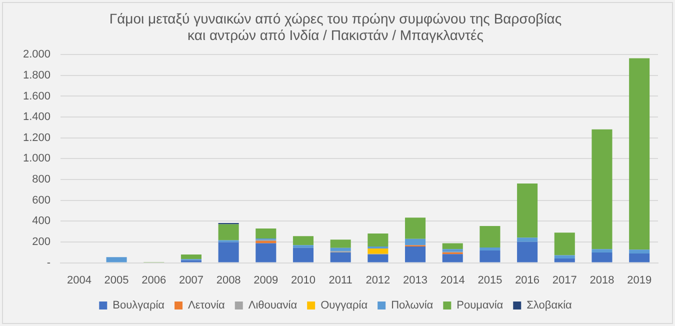 Image resolution: width=675 pixels, height=326 pixels. Describe the element at coordinates (36, 158) in the screenshot. I see `y-tick-label: 1.000` at that location.